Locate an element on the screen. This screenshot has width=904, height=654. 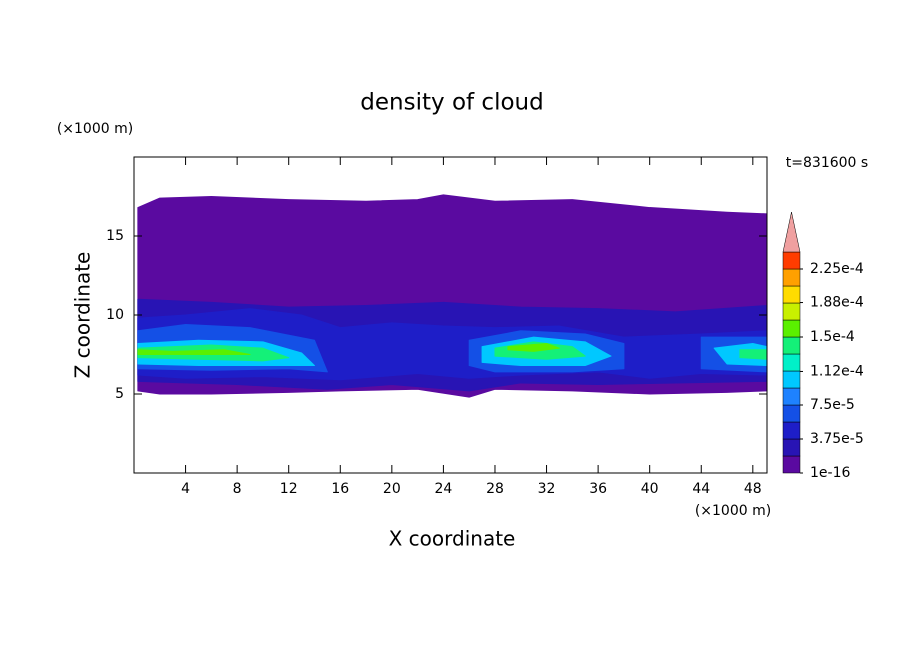
colorbar-tick-label: 1.88e-4 is located at coordinates (837, 303).